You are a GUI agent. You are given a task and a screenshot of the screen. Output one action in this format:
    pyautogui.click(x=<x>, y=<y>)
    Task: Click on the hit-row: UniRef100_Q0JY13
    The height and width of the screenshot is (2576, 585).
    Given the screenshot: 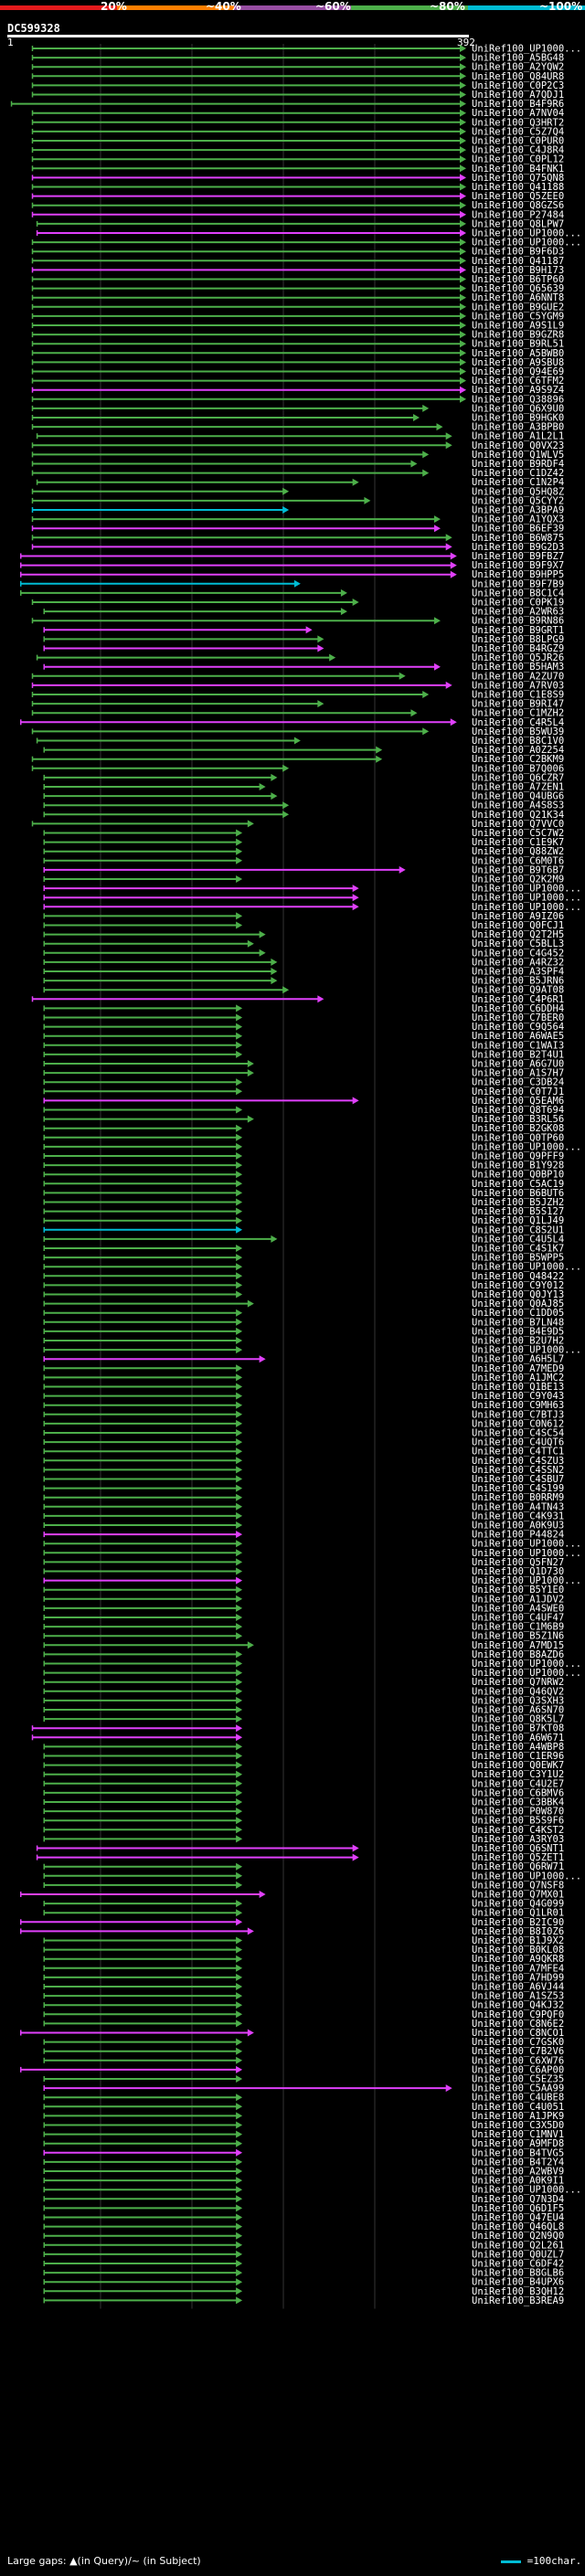 What is the action you would take?
    pyautogui.click(x=303, y=1294)
    